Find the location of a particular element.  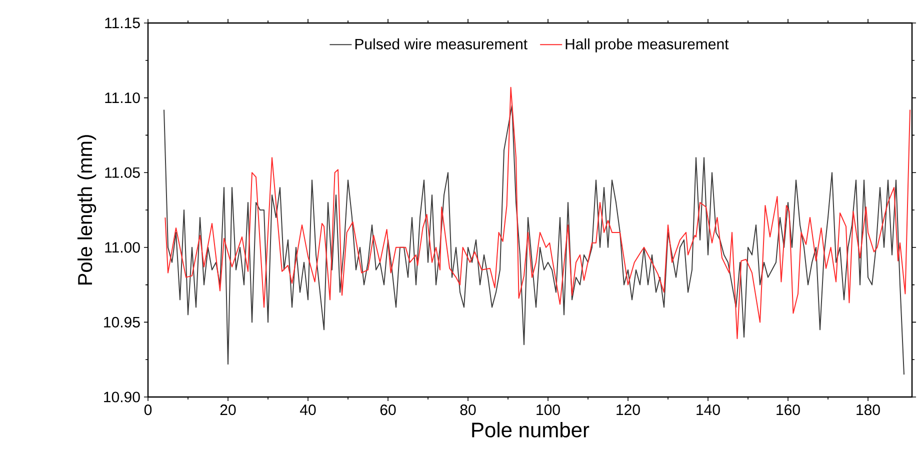

x-tick-label: 100 is located at coordinates (548, 410).